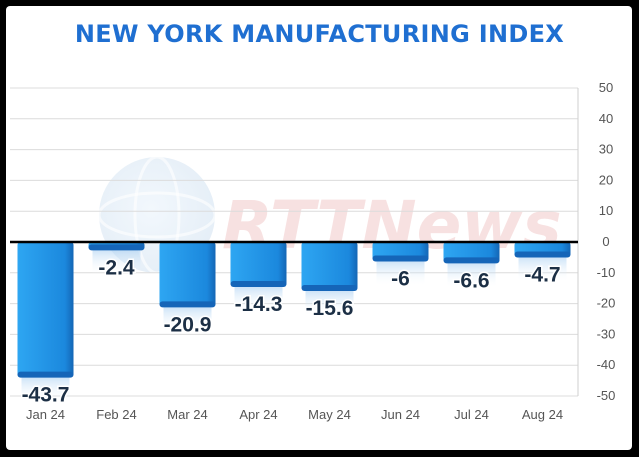 The image size is (639, 457). What do you see at coordinates (606, 149) in the screenshot?
I see `y-tick-label: 30` at bounding box center [606, 149].